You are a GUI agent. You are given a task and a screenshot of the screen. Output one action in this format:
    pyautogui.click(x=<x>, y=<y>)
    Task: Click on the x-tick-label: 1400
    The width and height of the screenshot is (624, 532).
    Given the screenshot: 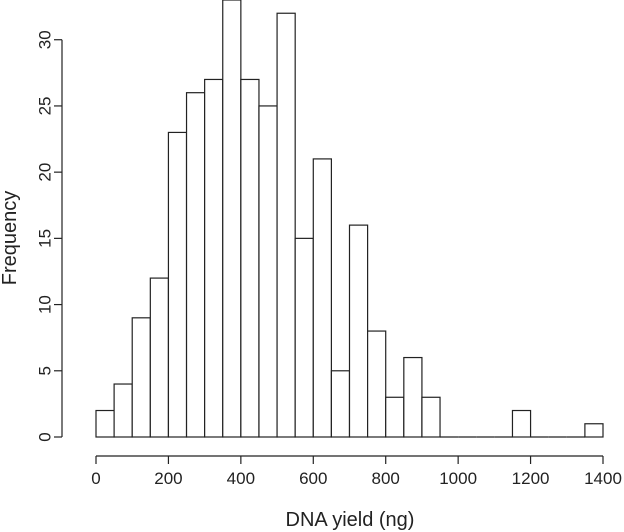 What is the action you would take?
    pyautogui.click(x=603, y=478)
    